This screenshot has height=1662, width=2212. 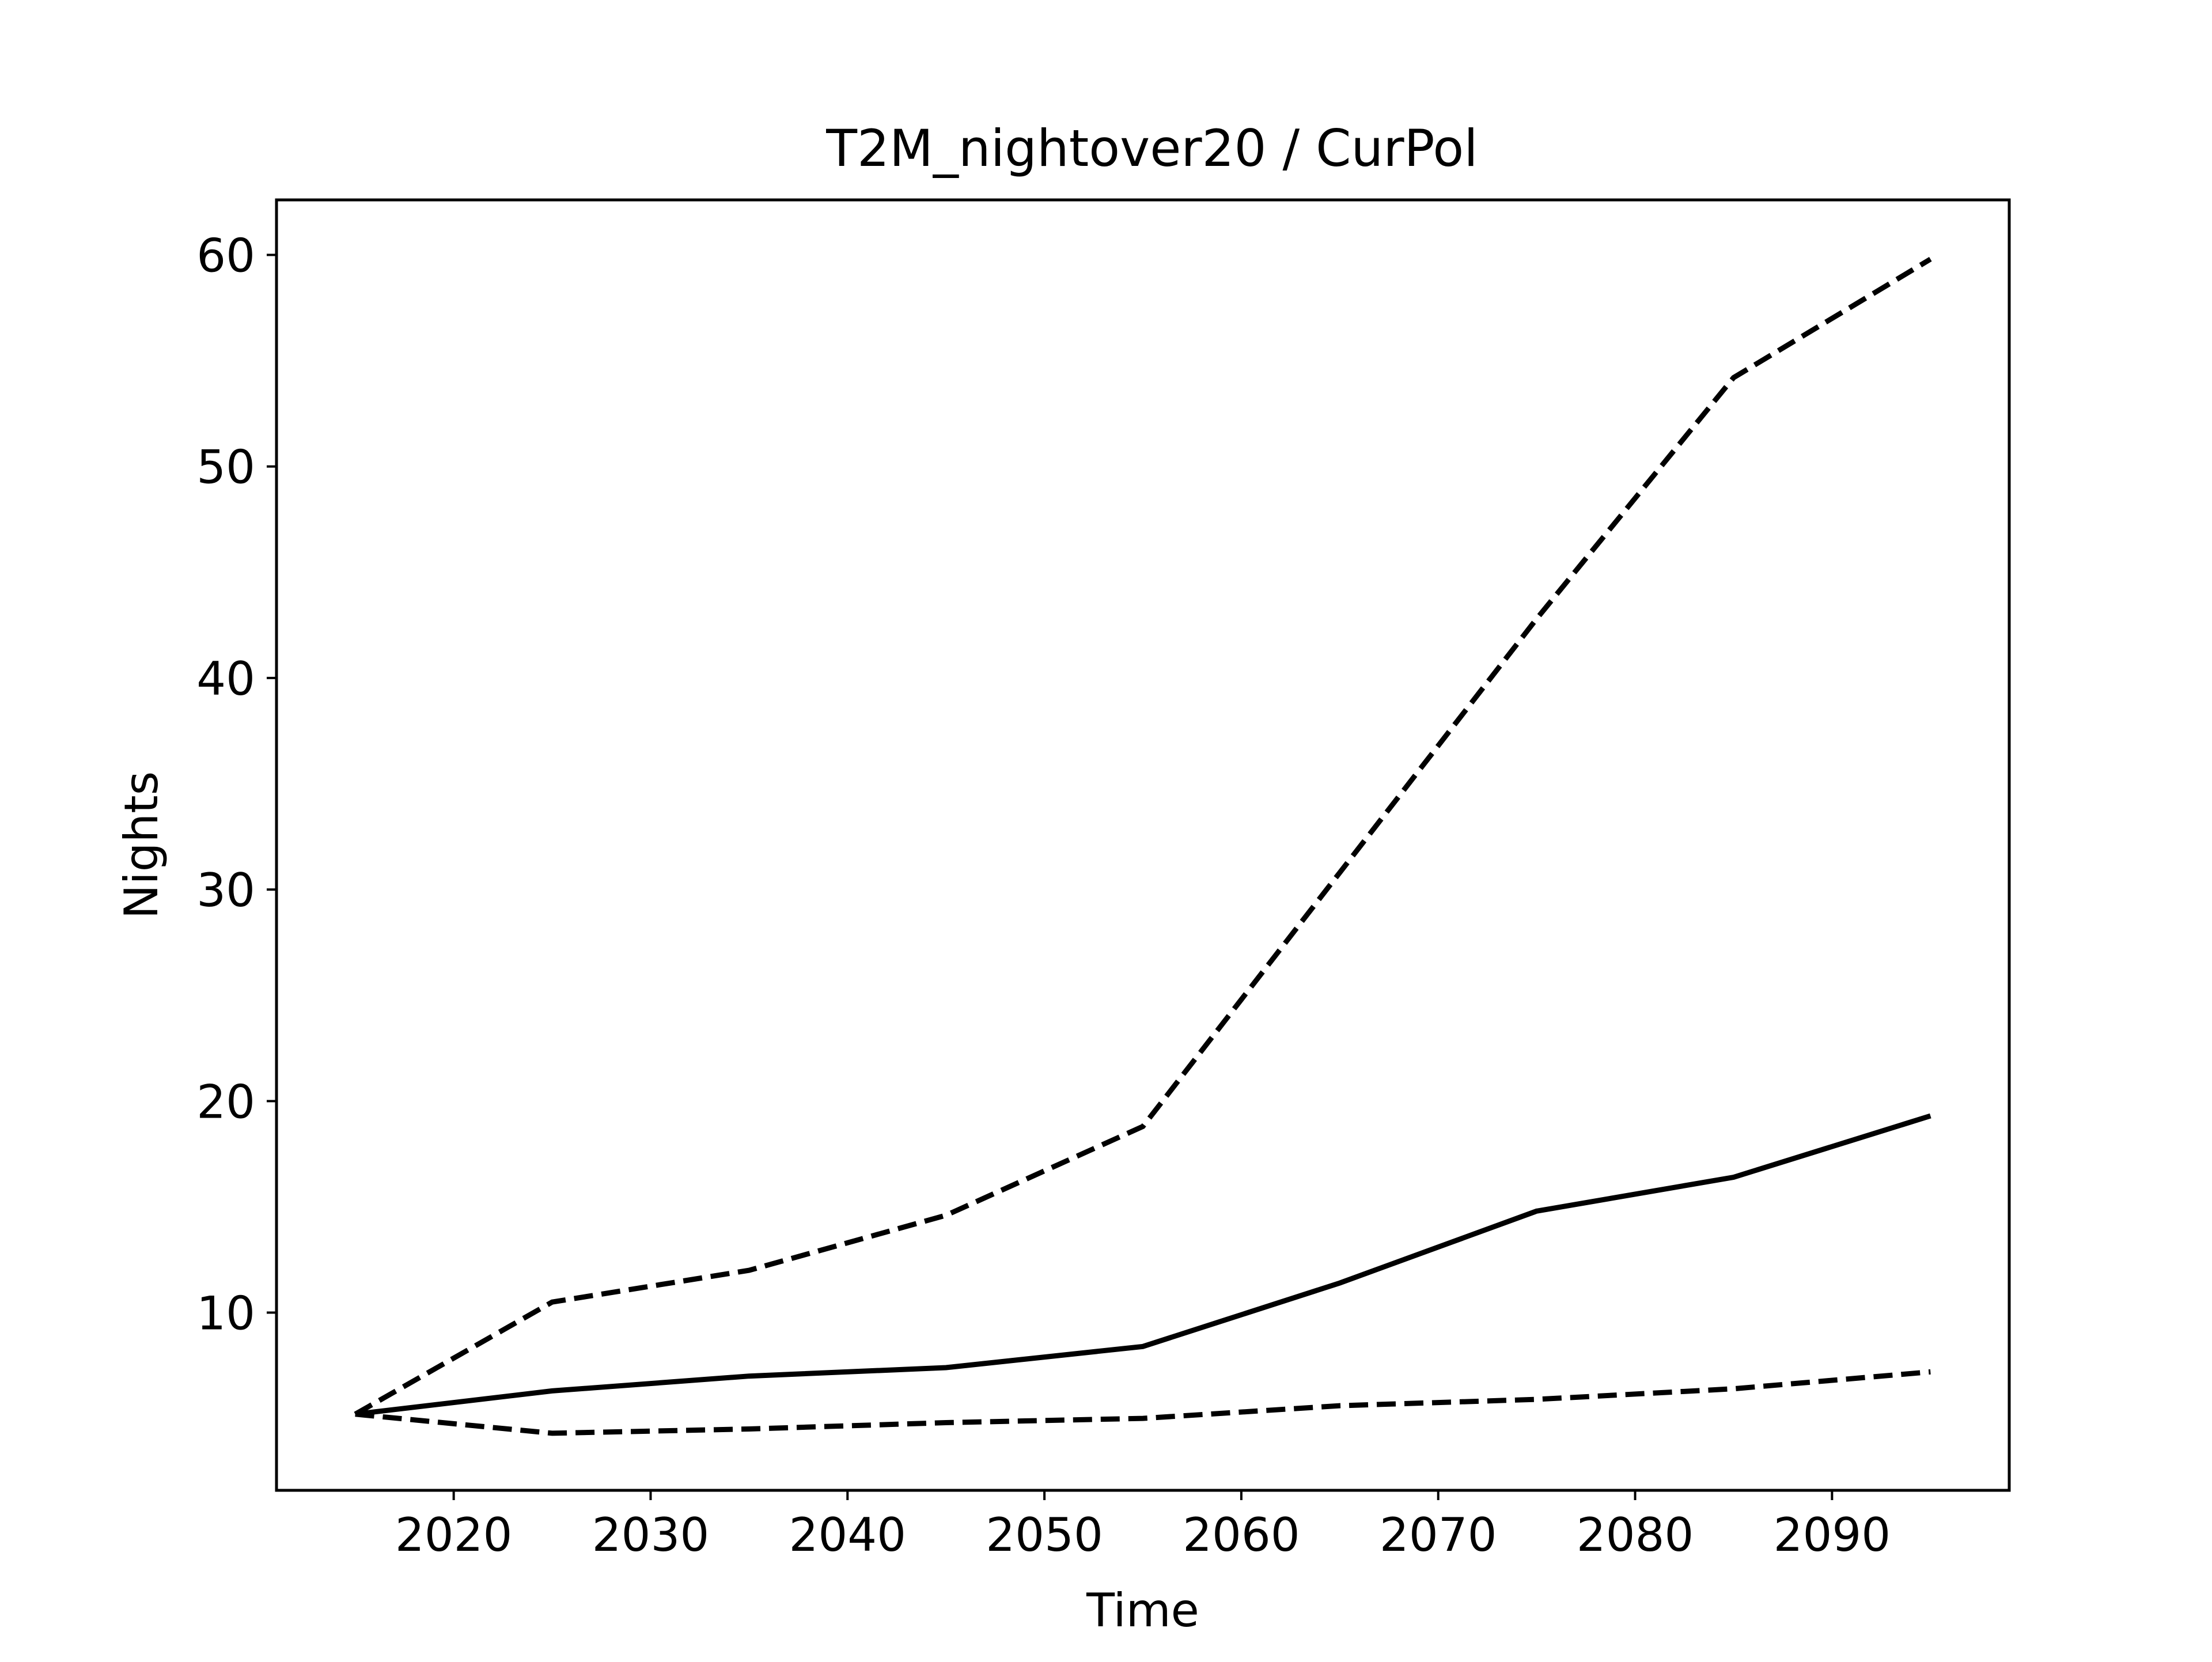 What do you see at coordinates (1635, 1535) in the screenshot?
I see `x-tick-label: 2080` at bounding box center [1635, 1535].